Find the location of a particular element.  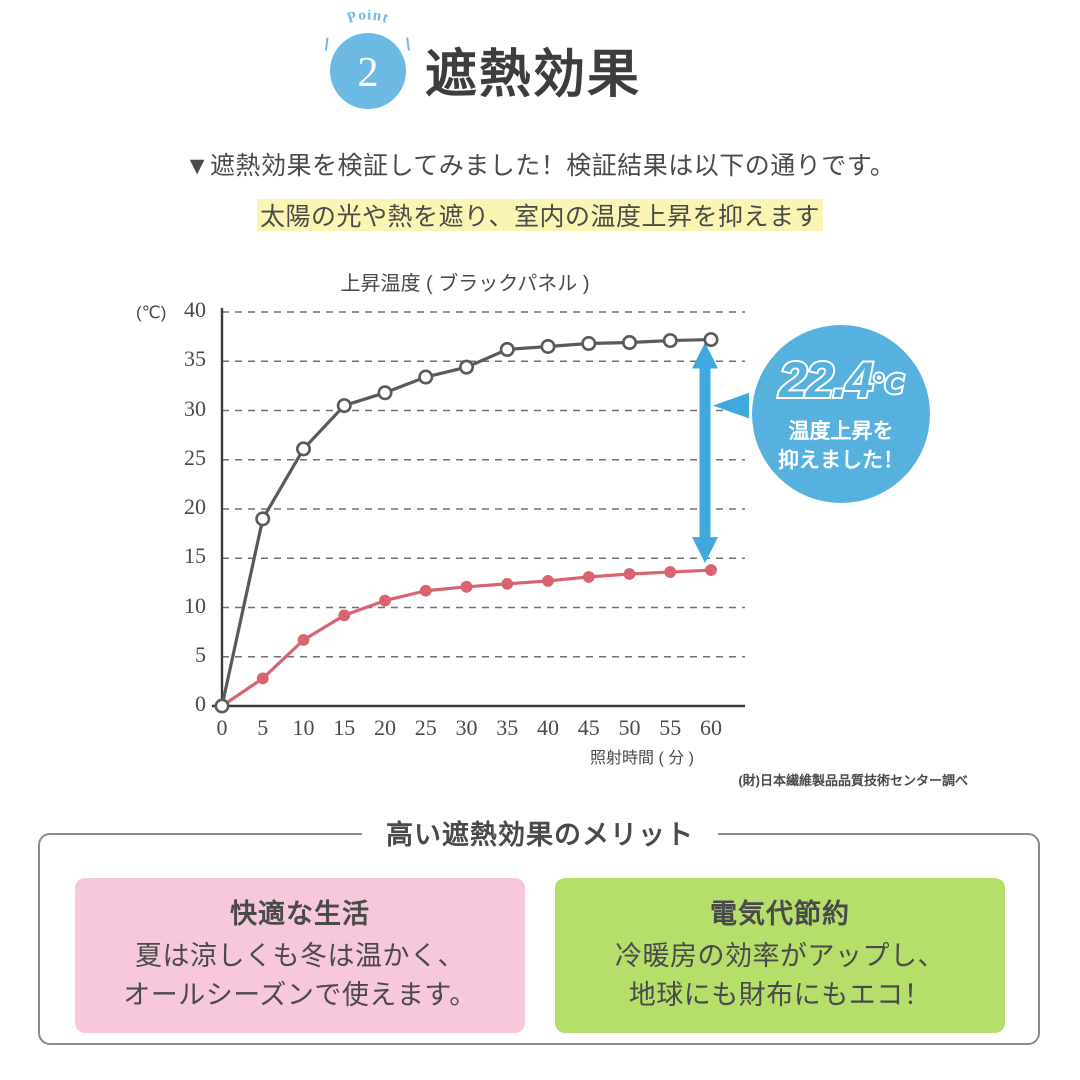

point-circle is located at coordinates (368, 71).